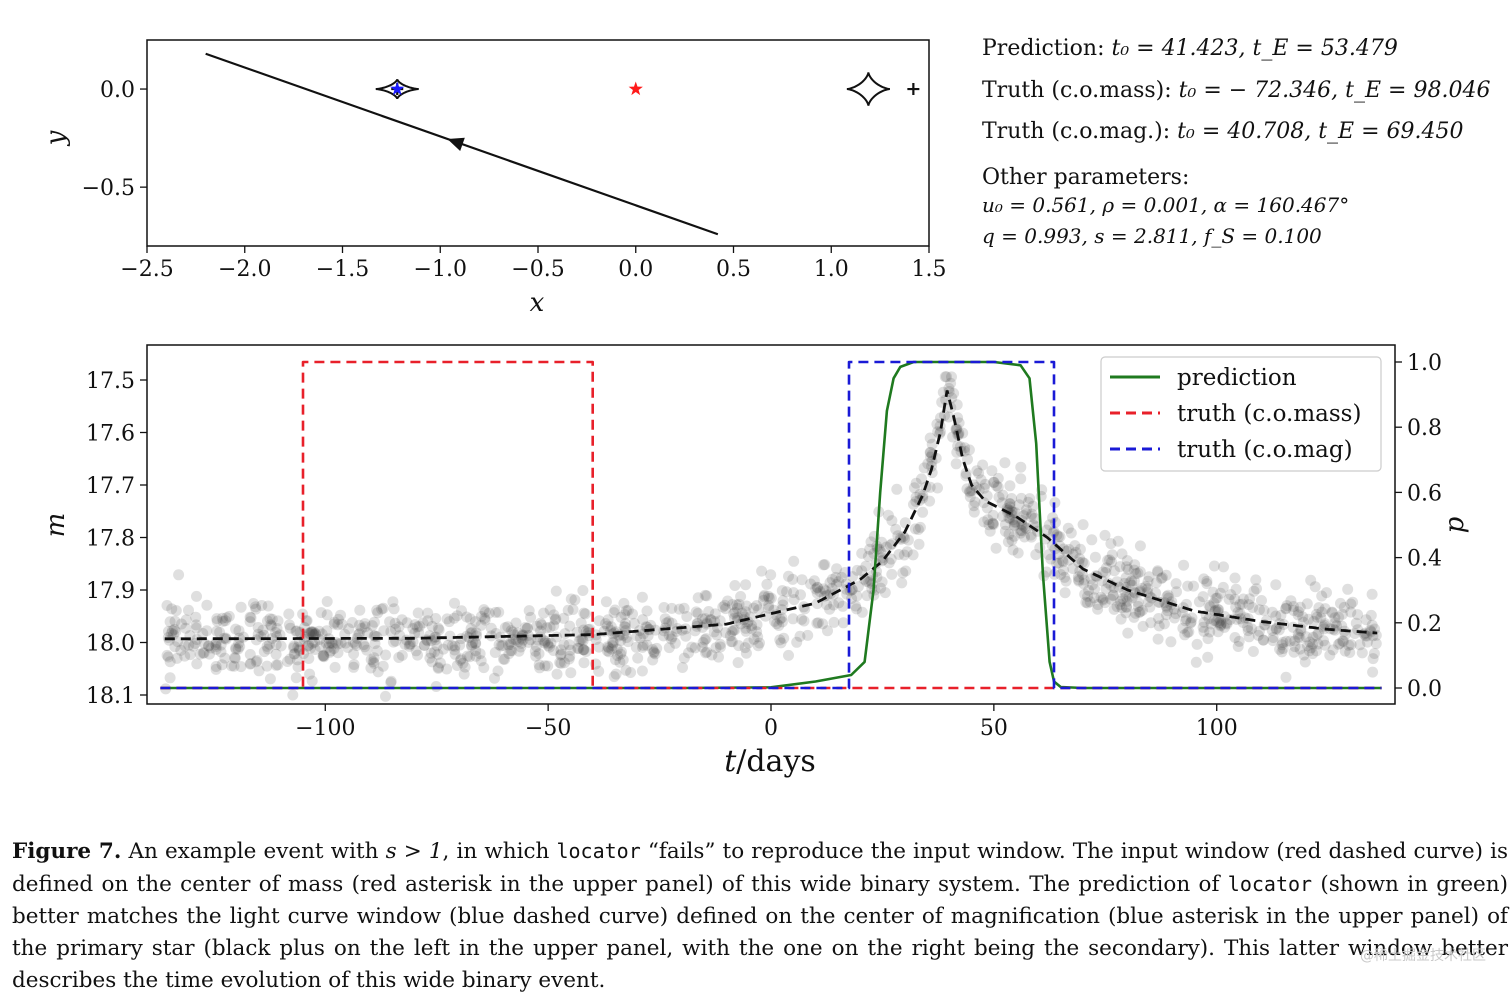  I want to click on light-curve-left-y-tick-label: 18.1, so click(110, 696).